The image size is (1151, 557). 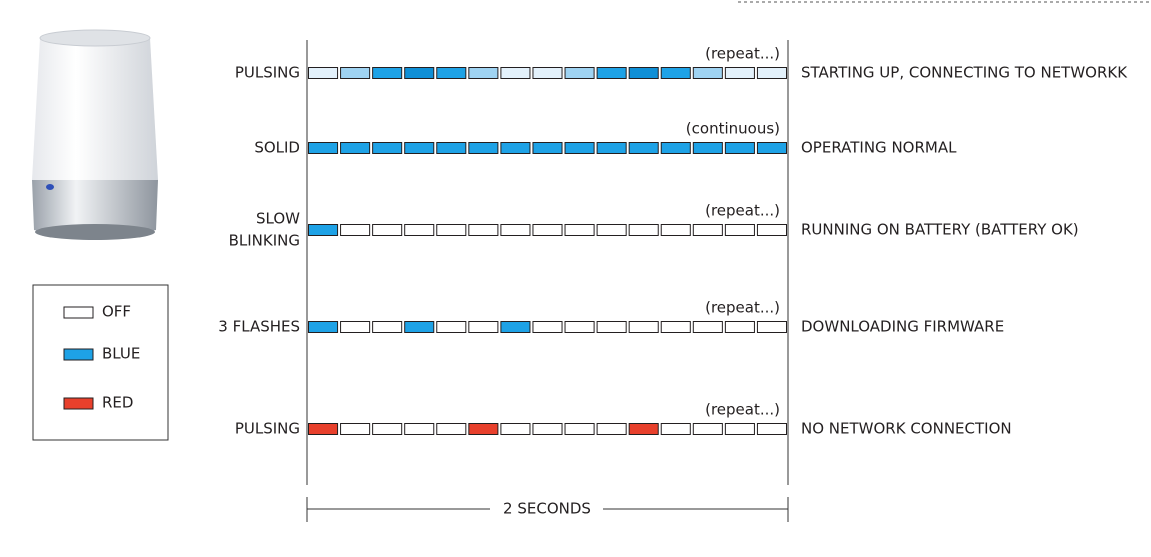 I want to click on legend-label: RED, so click(x=117, y=403).